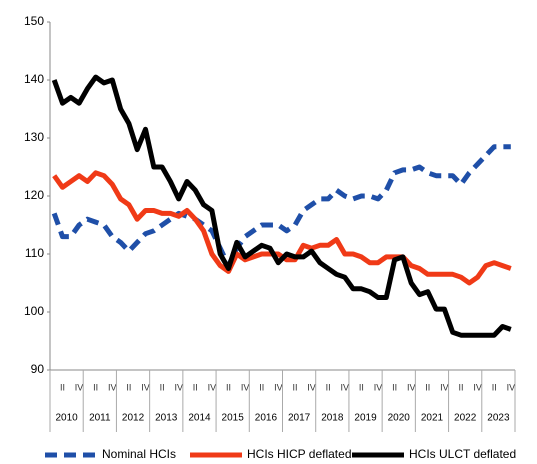 This screenshot has height=464, width=537. Describe the element at coordinates (100, 418) in the screenshot. I see `year-label: 2011` at that location.